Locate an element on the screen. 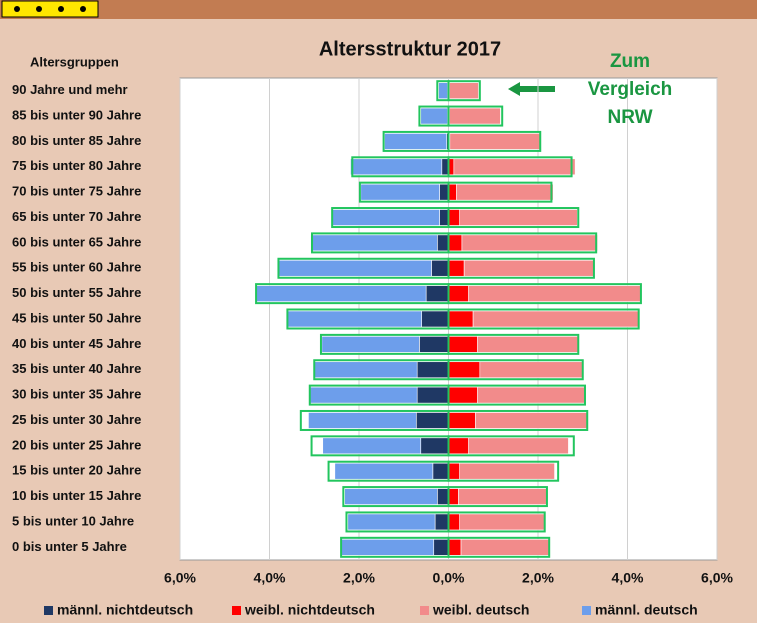 The image size is (757, 623). legend-label: weibl. nichtdeutsch is located at coordinates (309, 610).